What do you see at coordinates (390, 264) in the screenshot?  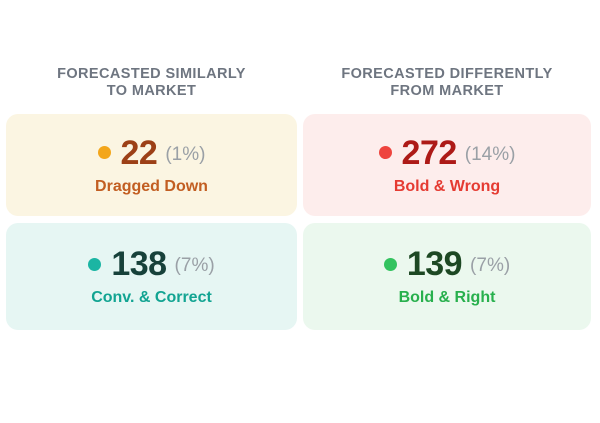 I see `bold-and-right-dot-icon` at bounding box center [390, 264].